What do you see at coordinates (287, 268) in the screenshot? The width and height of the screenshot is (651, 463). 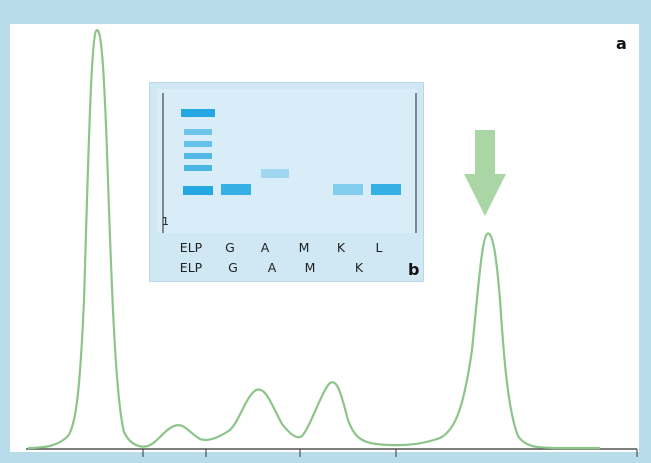 I see `lane-labels-row-2: ELP G A M K` at bounding box center [287, 268].